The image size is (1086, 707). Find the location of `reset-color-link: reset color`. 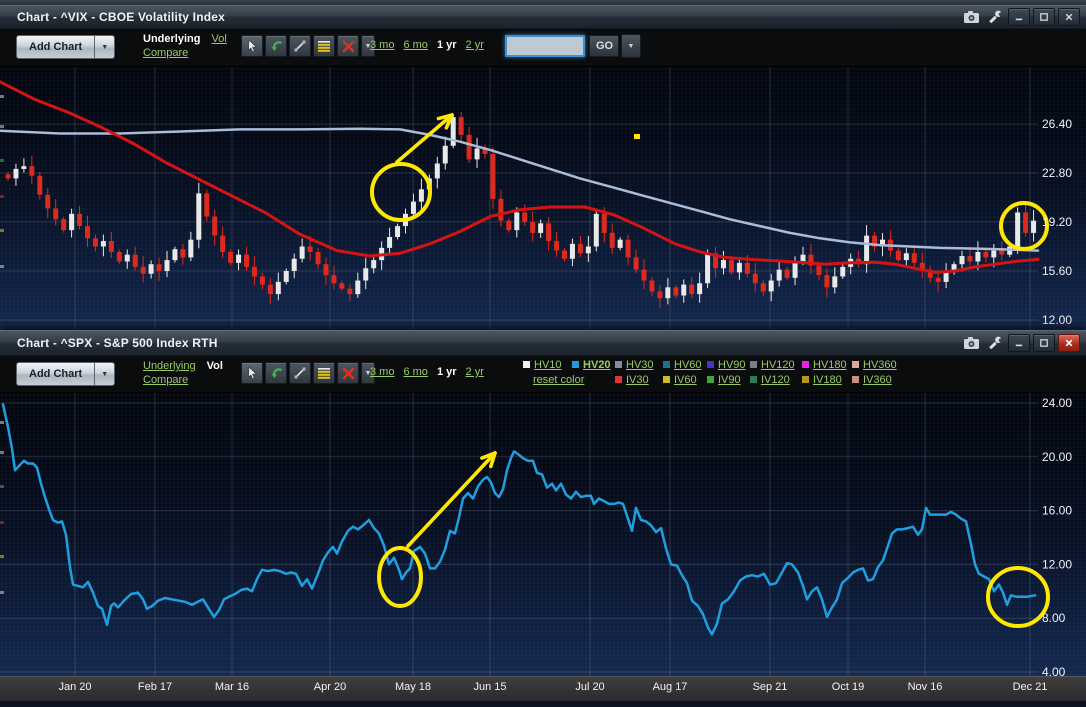

reset-color-link: reset color is located at coordinates (559, 380).